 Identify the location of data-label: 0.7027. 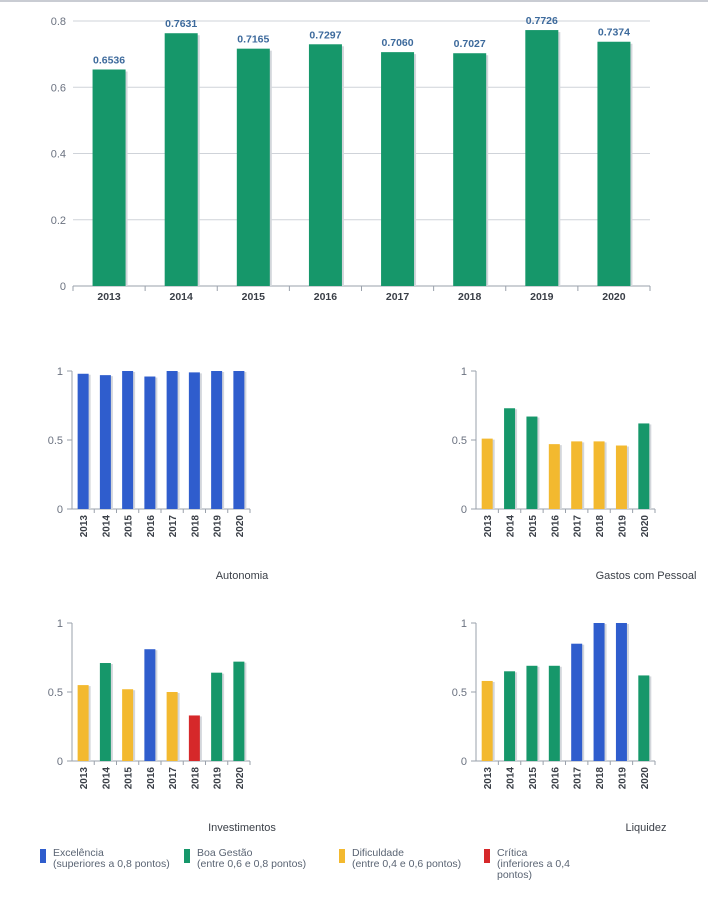
(470, 44).